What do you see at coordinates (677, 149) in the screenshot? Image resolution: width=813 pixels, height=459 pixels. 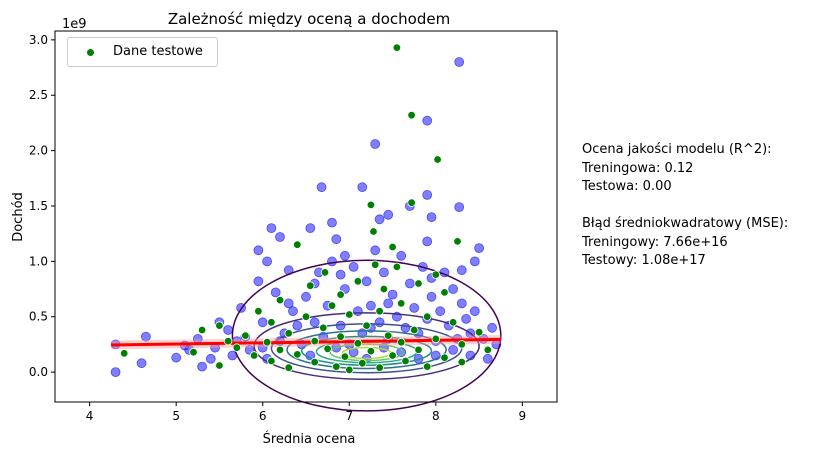 I see `stats-r2-heading: Ocena jakości modelu (R^2):` at bounding box center [677, 149].